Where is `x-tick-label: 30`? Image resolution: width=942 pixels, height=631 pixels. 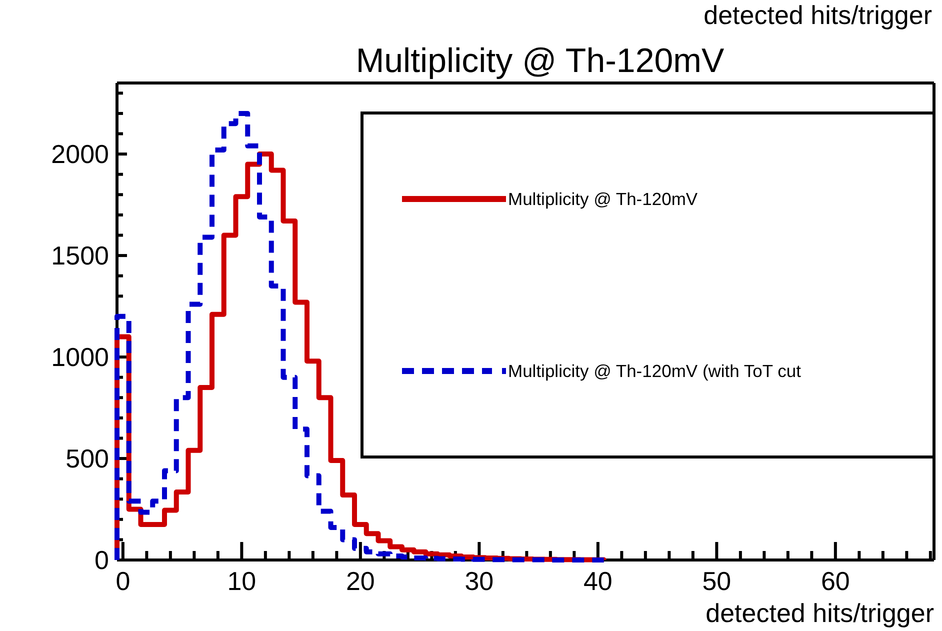
x-tick-label: 30 is located at coordinates (479, 581).